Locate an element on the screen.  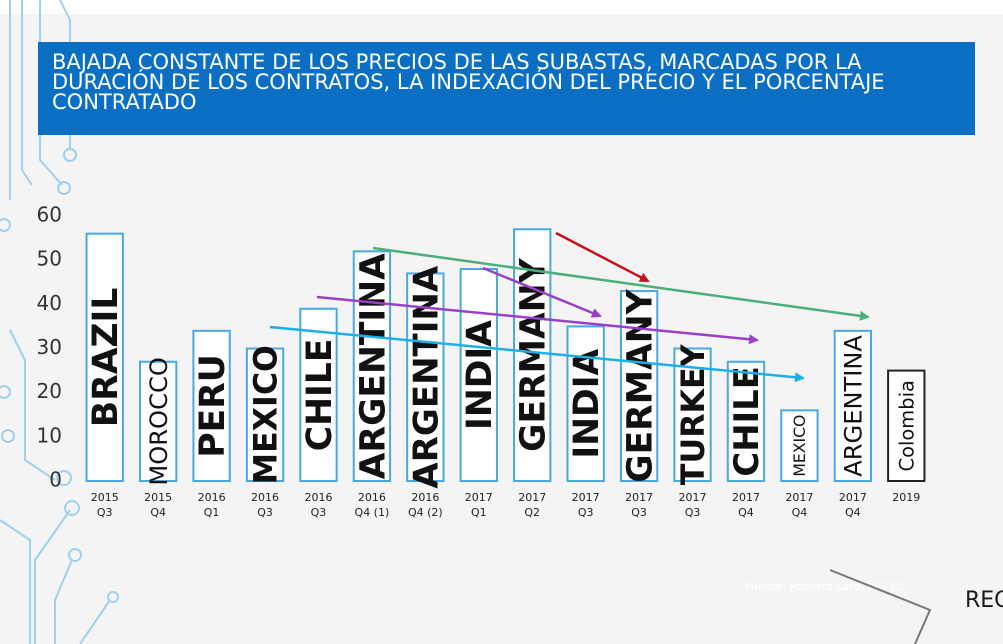
bar-label: TURKEY is located at coordinates (694, 414).